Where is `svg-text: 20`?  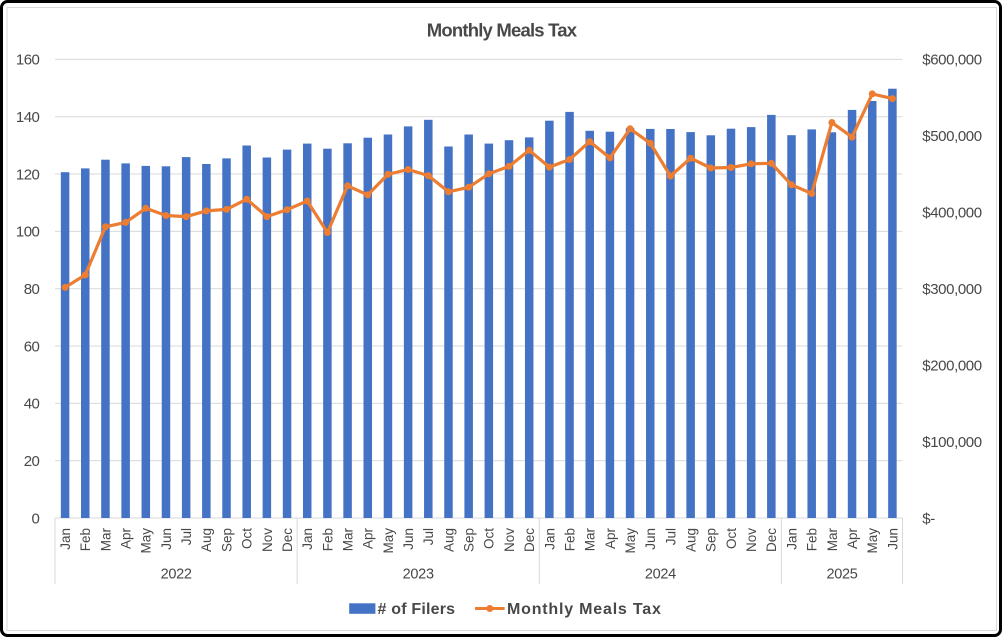 svg-text: 20 is located at coordinates (32, 461).